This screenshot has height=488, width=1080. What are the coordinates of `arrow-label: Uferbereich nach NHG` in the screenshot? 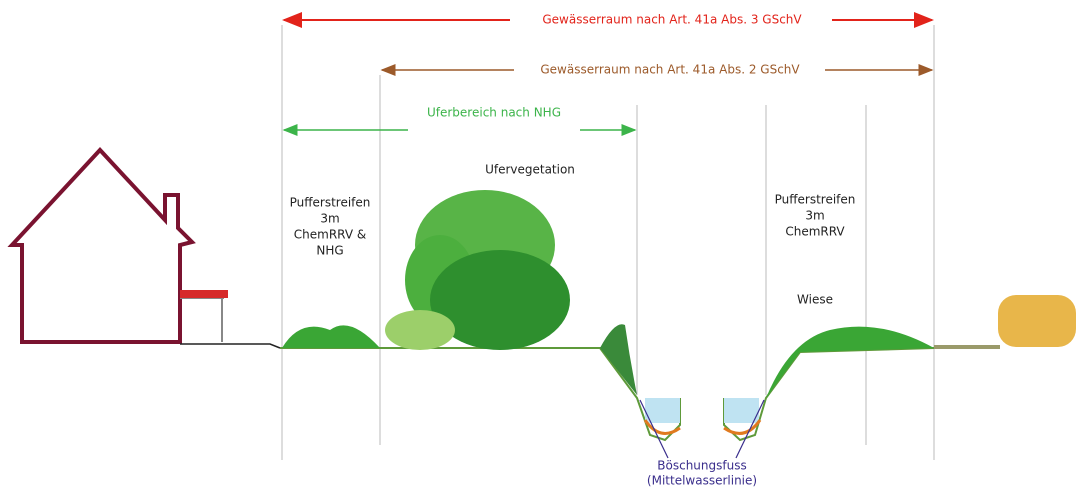 It's located at (494, 113).